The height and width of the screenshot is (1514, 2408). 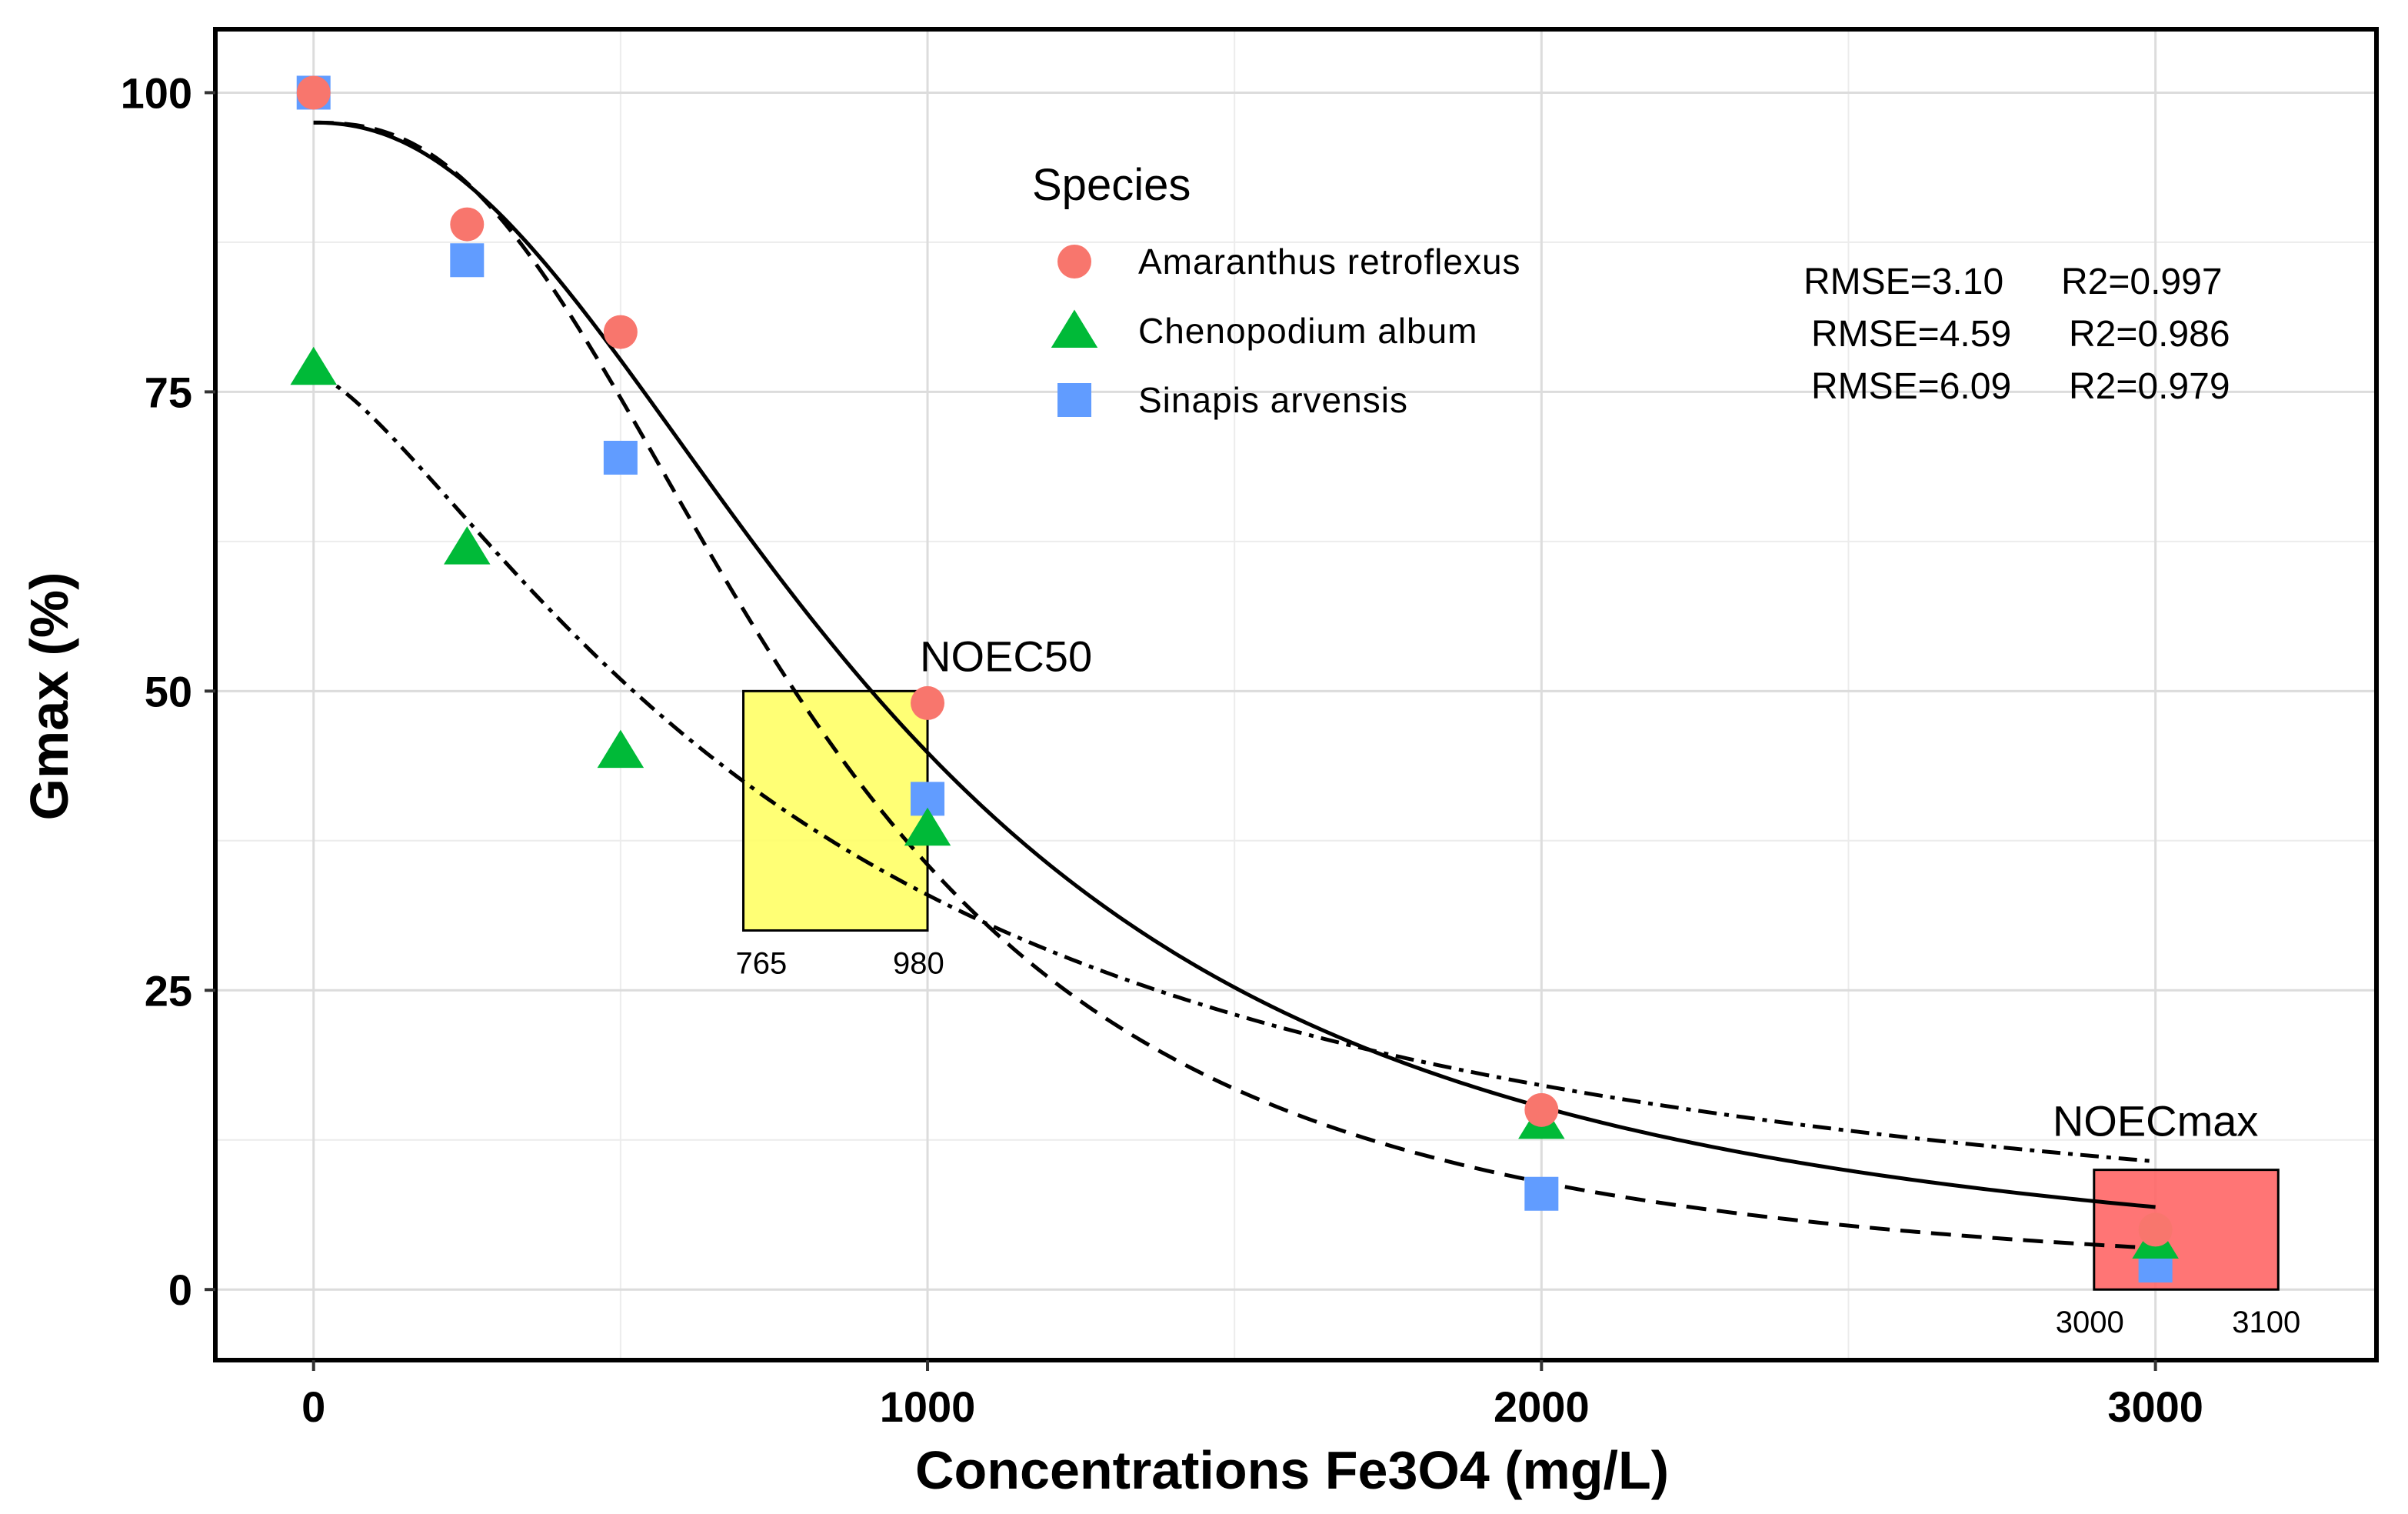 I want to click on region-label-noec50: NOEC50, so click(x=1006, y=656).